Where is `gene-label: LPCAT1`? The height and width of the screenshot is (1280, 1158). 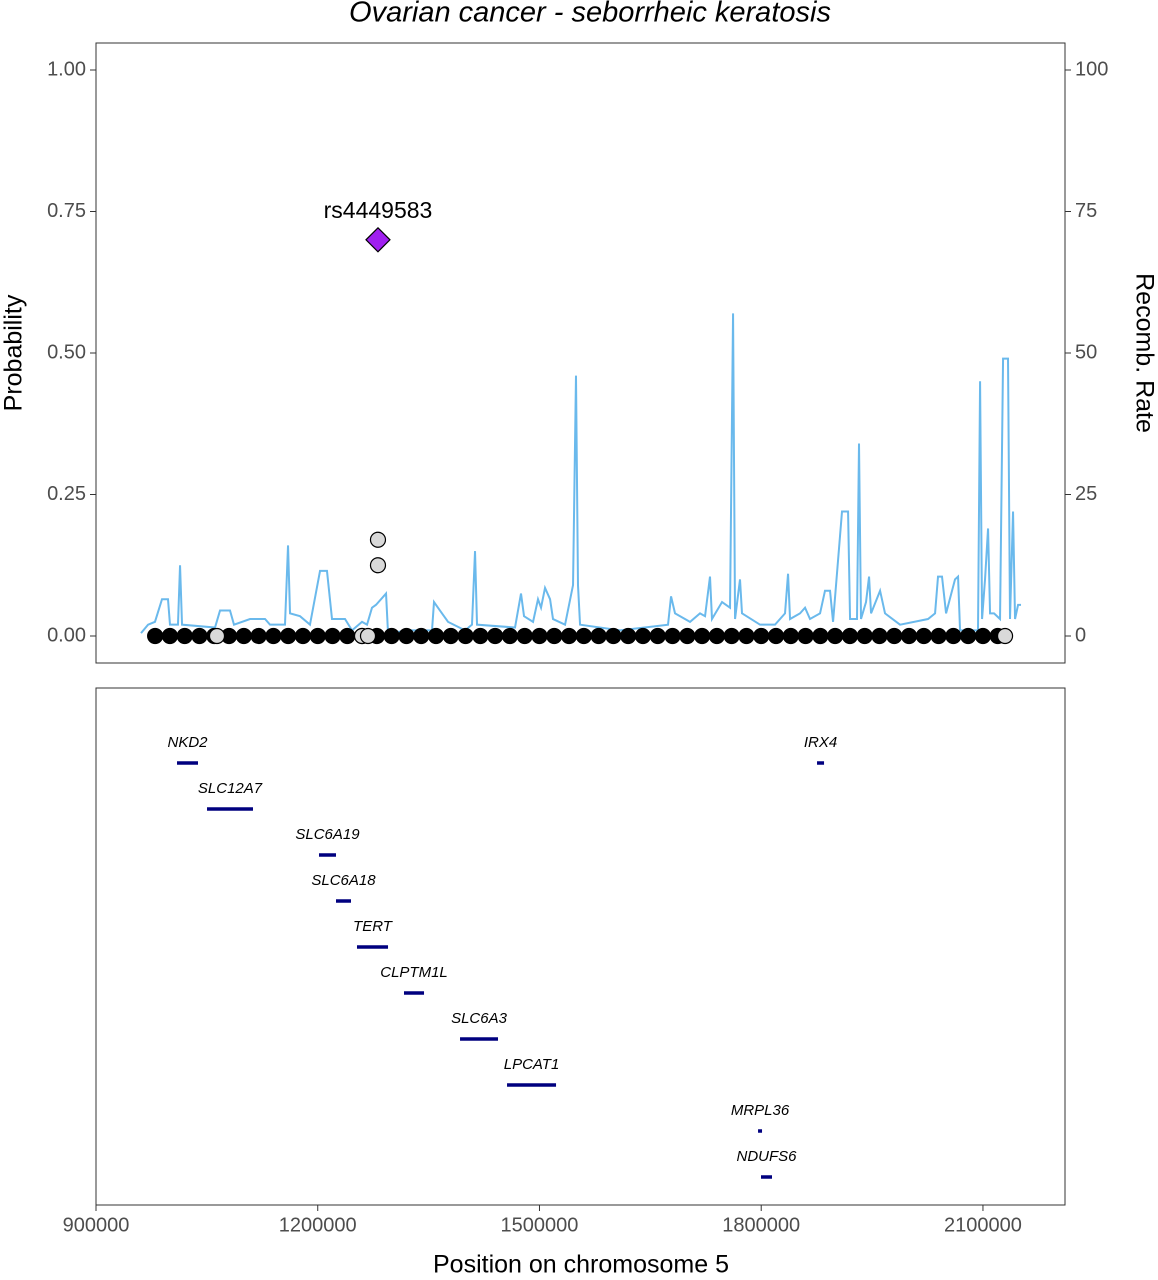 gene-label: LPCAT1 is located at coordinates (532, 1064).